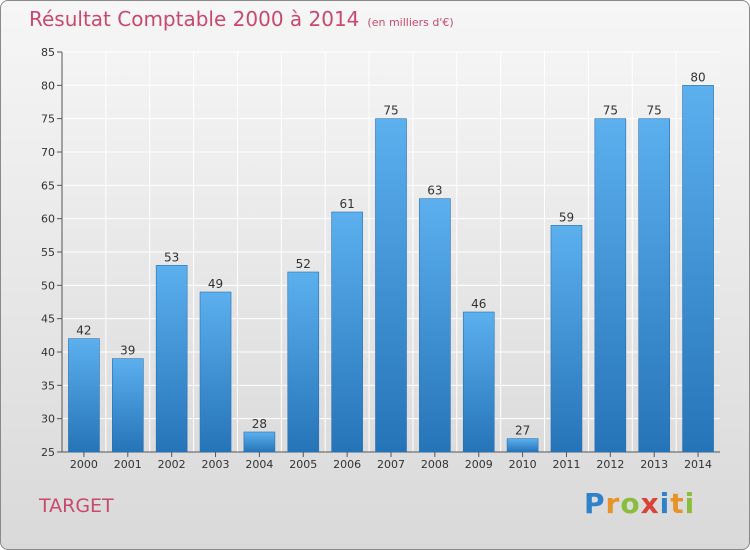 The height and width of the screenshot is (550, 750). Describe the element at coordinates (303, 264) in the screenshot. I see `bar-value-label: 52` at that location.